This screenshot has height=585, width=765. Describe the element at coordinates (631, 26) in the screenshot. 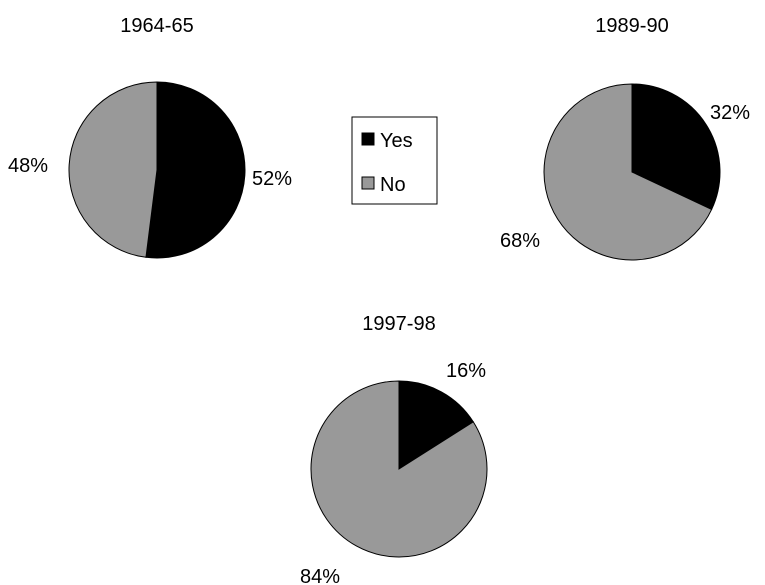

I see `chart-title: 1989-90` at that location.